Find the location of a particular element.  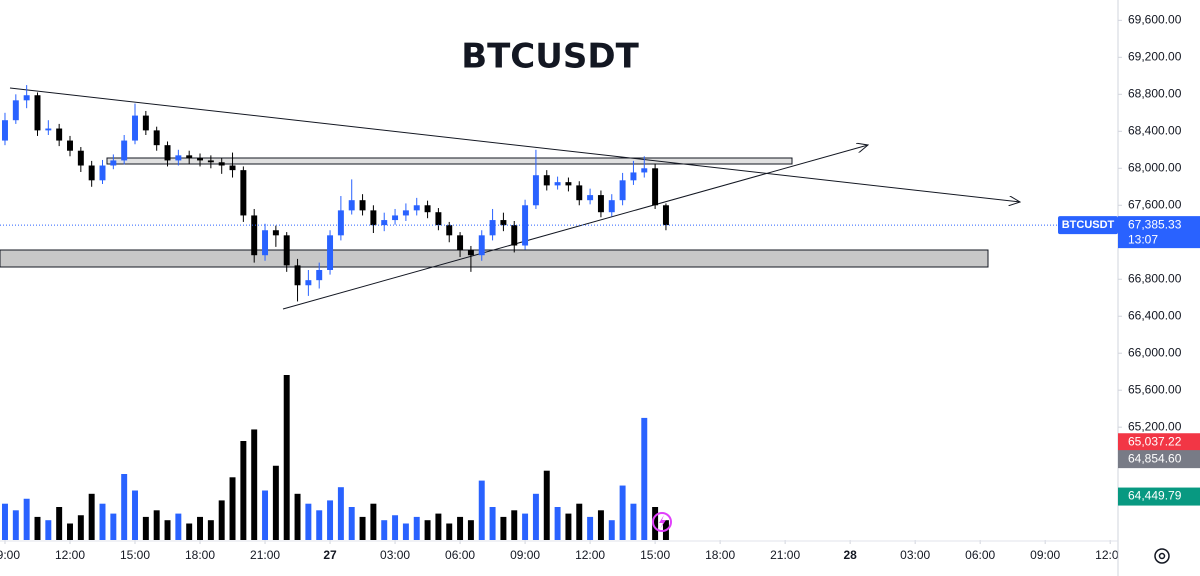

countdown-label: 13:07 is located at coordinates (1143, 239).